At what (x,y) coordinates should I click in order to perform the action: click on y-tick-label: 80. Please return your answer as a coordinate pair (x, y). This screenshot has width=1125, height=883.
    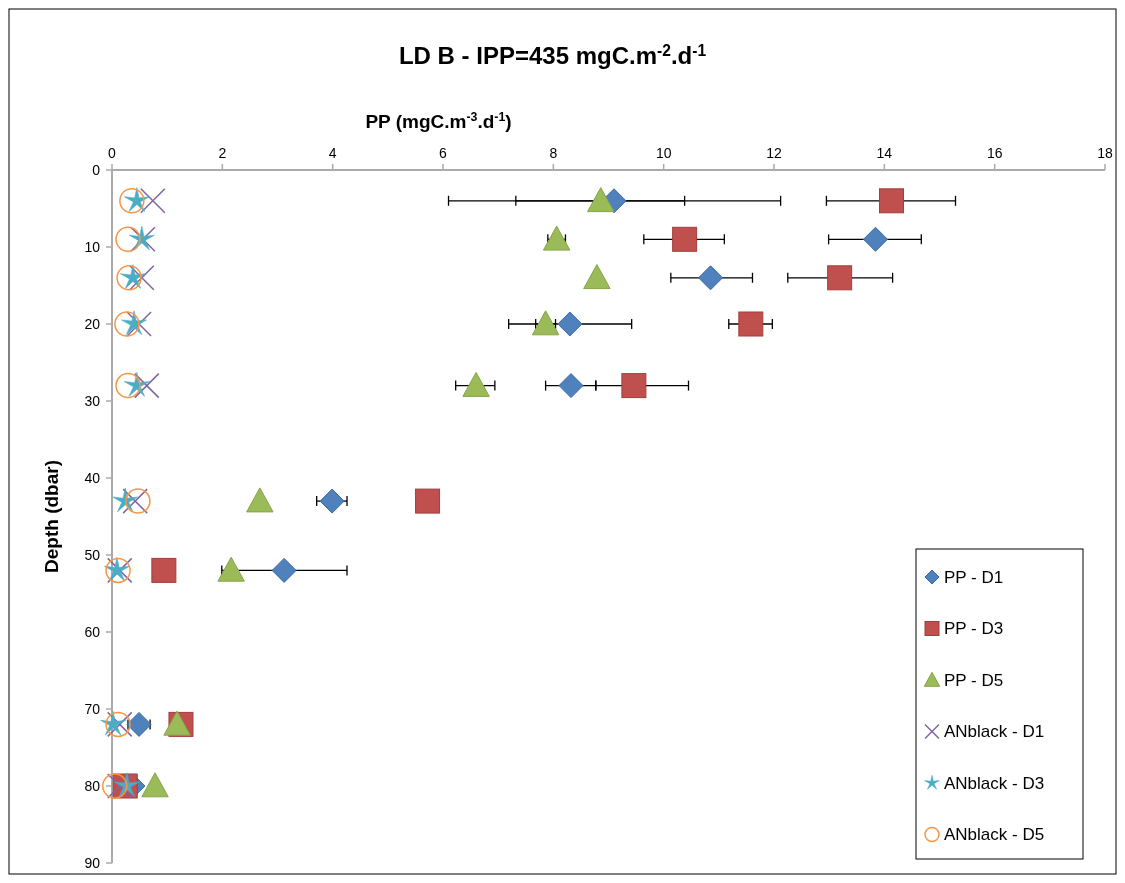
    Looking at the image, I should click on (92, 785).